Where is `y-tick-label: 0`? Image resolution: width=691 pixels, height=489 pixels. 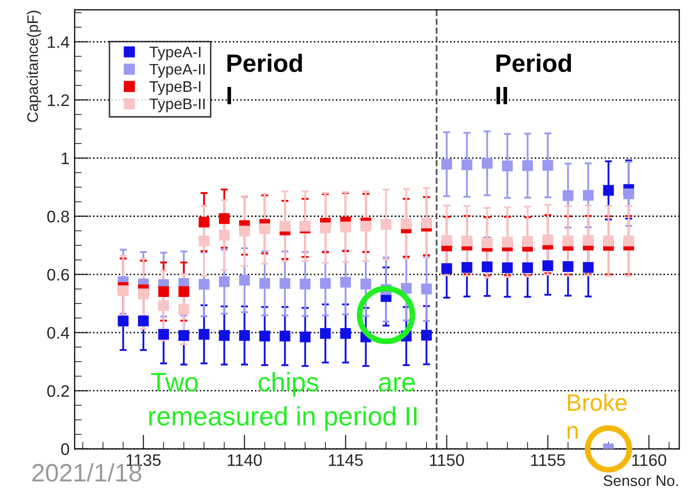 y-tick-label: 0 is located at coordinates (65, 449).